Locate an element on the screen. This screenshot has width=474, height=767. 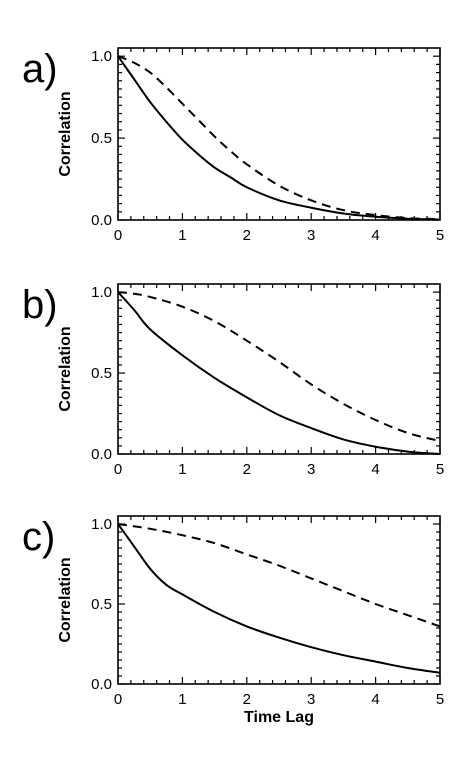
x-axis-label: Time Lag is located at coordinates (279, 717).